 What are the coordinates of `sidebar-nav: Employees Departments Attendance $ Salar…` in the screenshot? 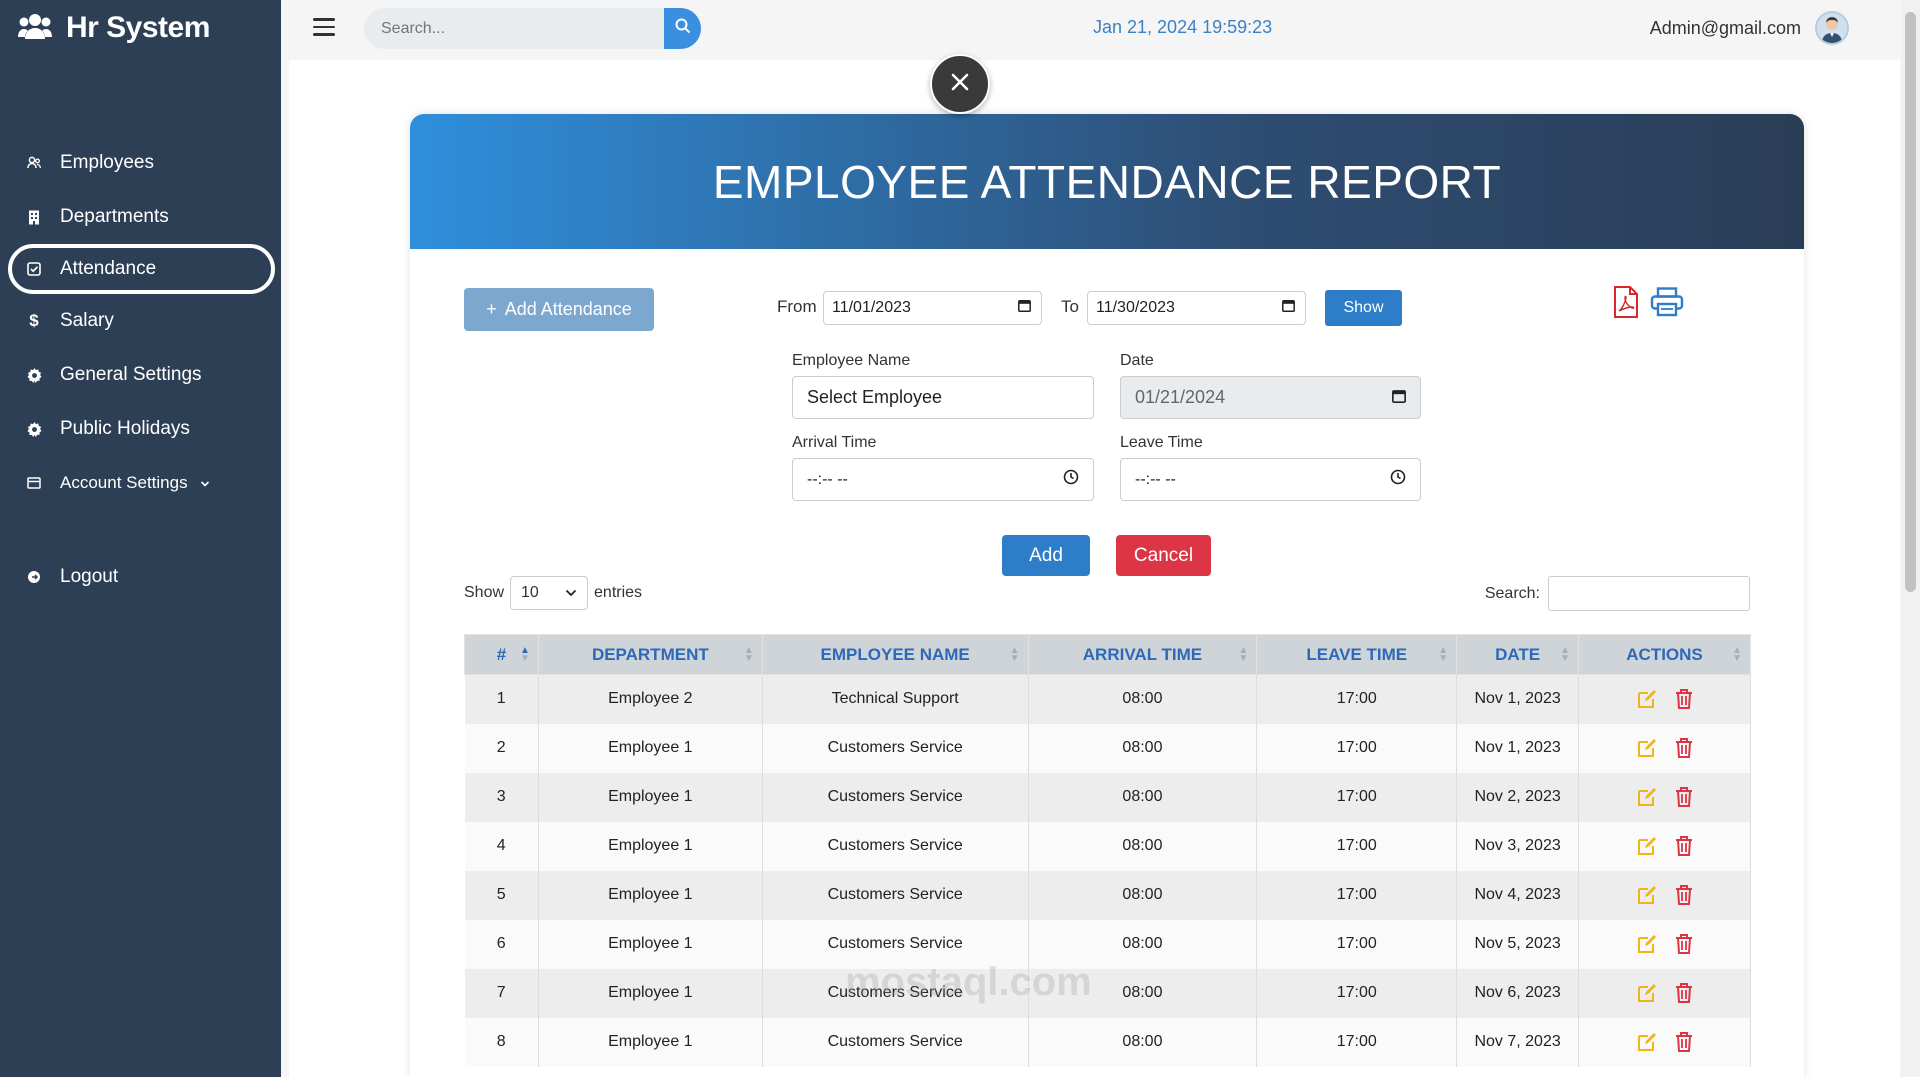 It's located at (140, 370).